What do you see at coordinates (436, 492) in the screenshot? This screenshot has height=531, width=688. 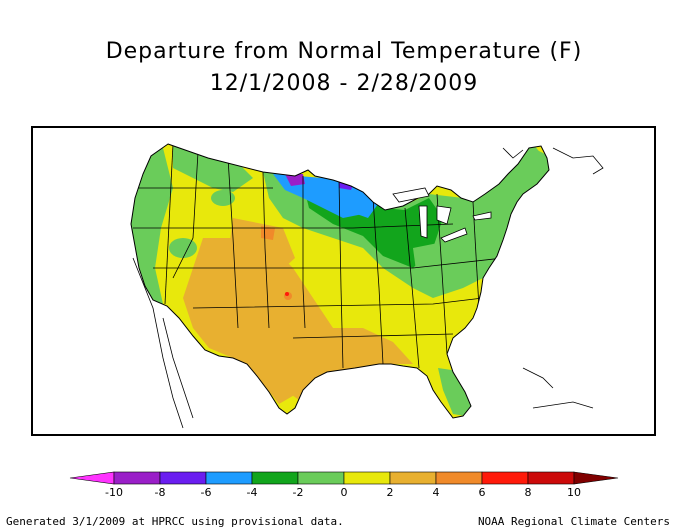 I see `legend-tick-label: 4` at bounding box center [436, 492].